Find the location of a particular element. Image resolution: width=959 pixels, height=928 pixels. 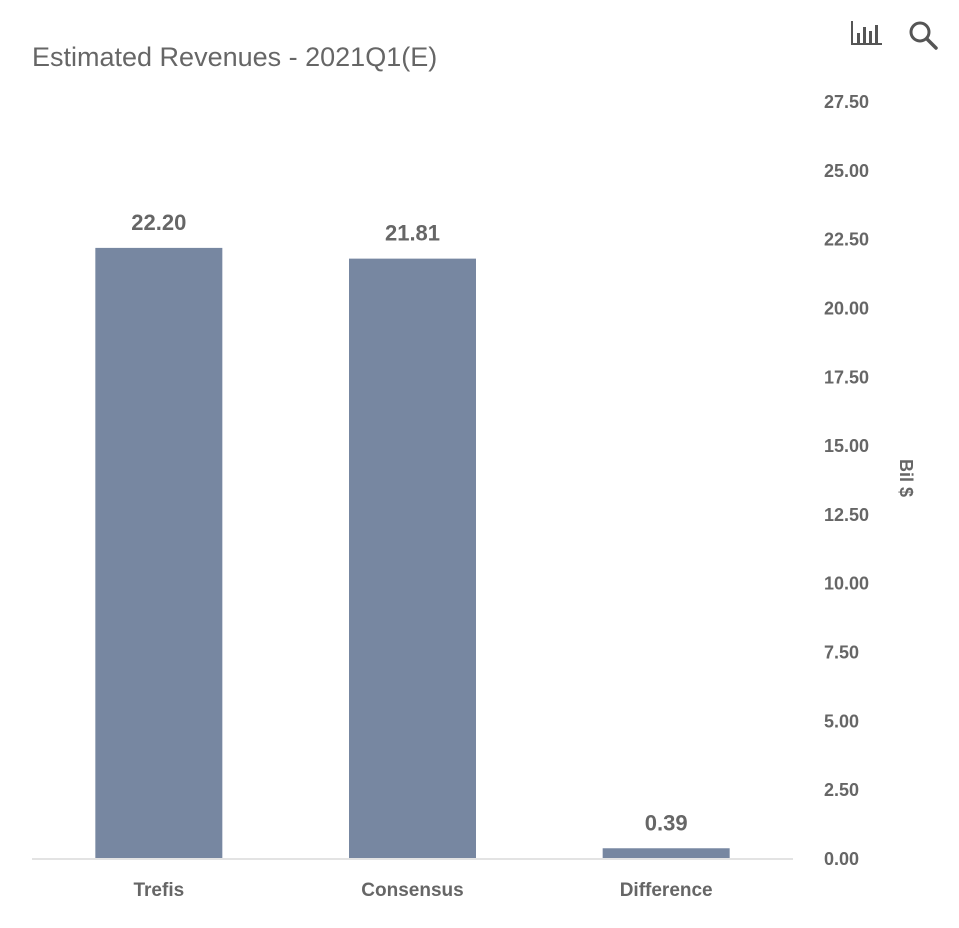

bar-trefis is located at coordinates (159, 553).